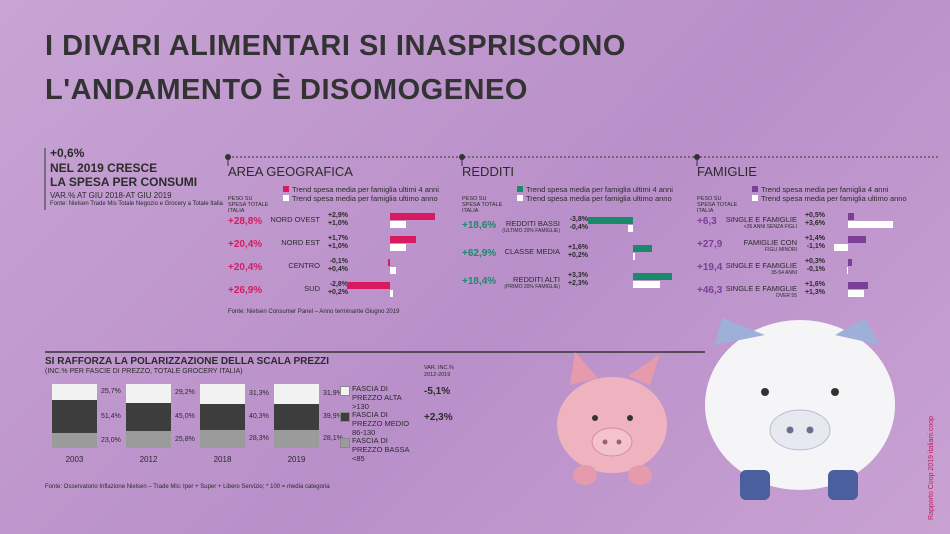 This screenshot has height=534, width=950. Describe the element at coordinates (381, 449) in the screenshot. I see `legend-label: FASCIA DI PREZZO BASSA <85` at that location.